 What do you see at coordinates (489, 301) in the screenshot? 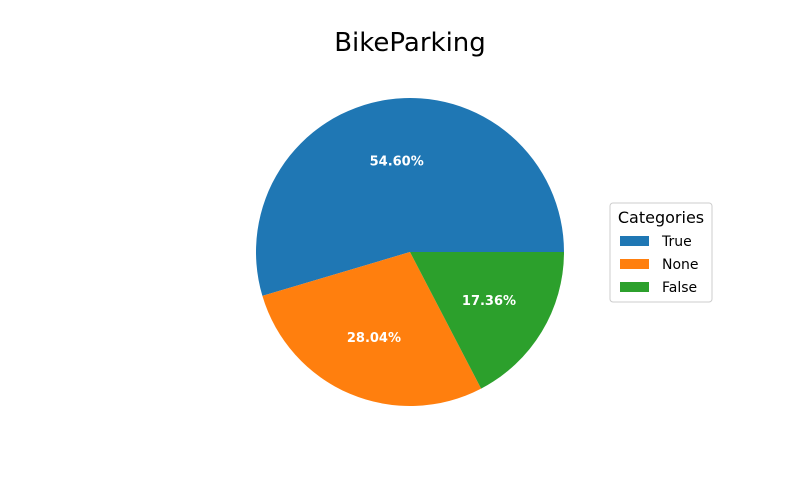
I see `pie-value-label-false: 17.36%` at bounding box center [489, 301].